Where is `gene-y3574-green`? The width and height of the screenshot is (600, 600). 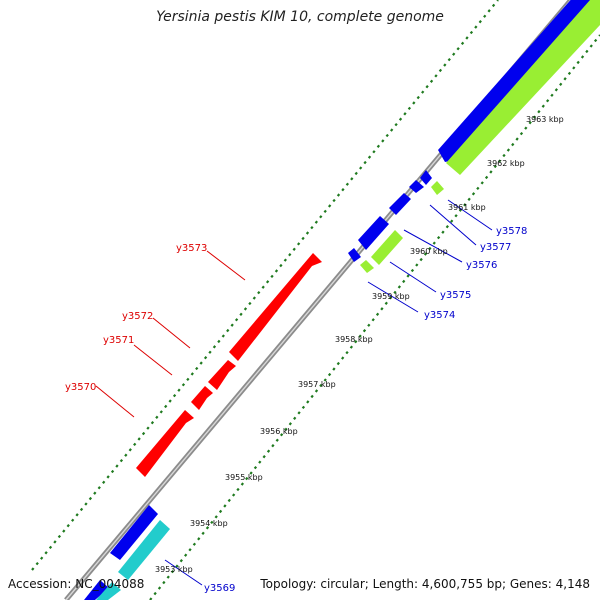 gene-y3574-green is located at coordinates (367, 266).